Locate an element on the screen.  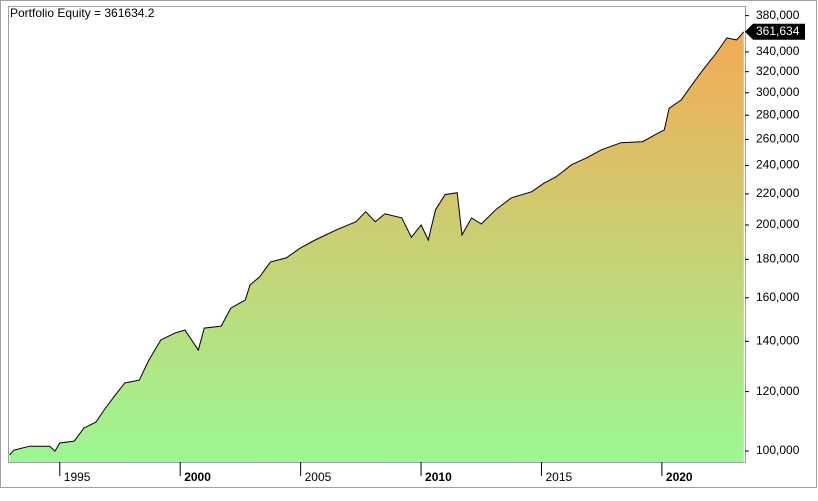
x-tick-label: 2000 is located at coordinates (197, 477).